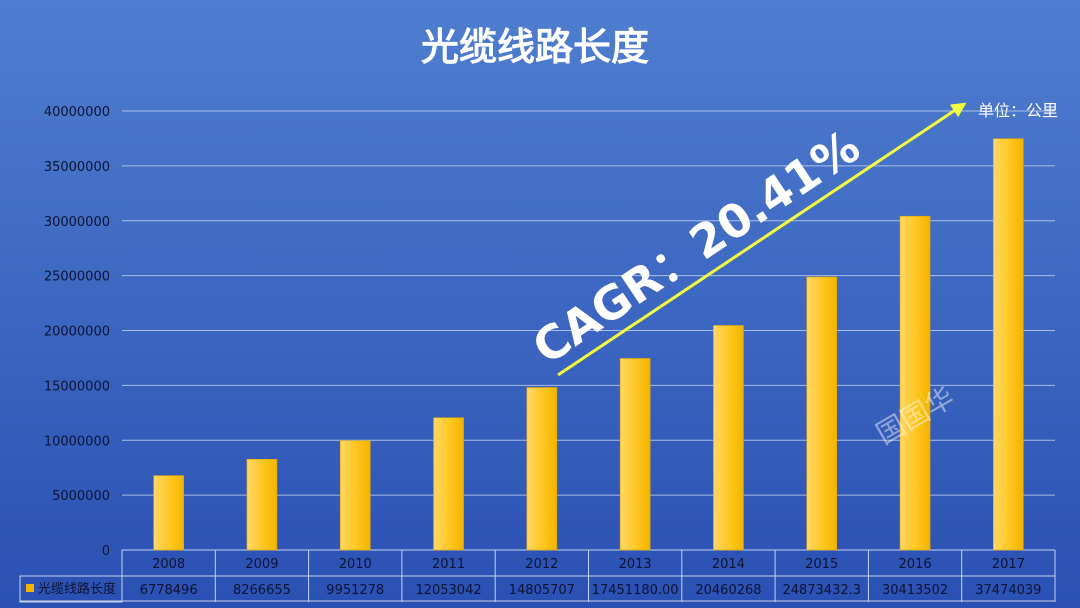 The image size is (1080, 608). I want to click on bar-2016, so click(915, 383).